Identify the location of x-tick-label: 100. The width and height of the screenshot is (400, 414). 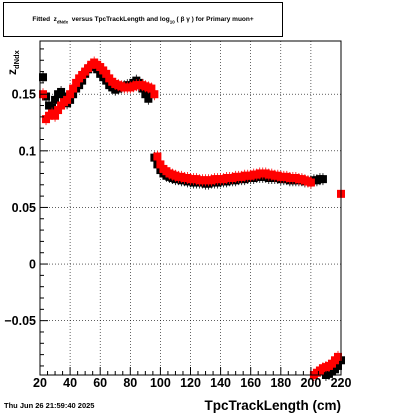
(160, 383).